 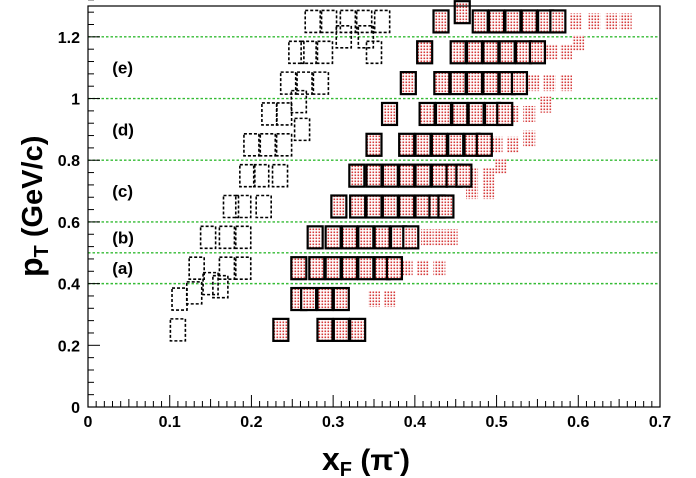 What do you see at coordinates (69, 346) in the screenshot?
I see `y-tick-label: 0.2` at bounding box center [69, 346].